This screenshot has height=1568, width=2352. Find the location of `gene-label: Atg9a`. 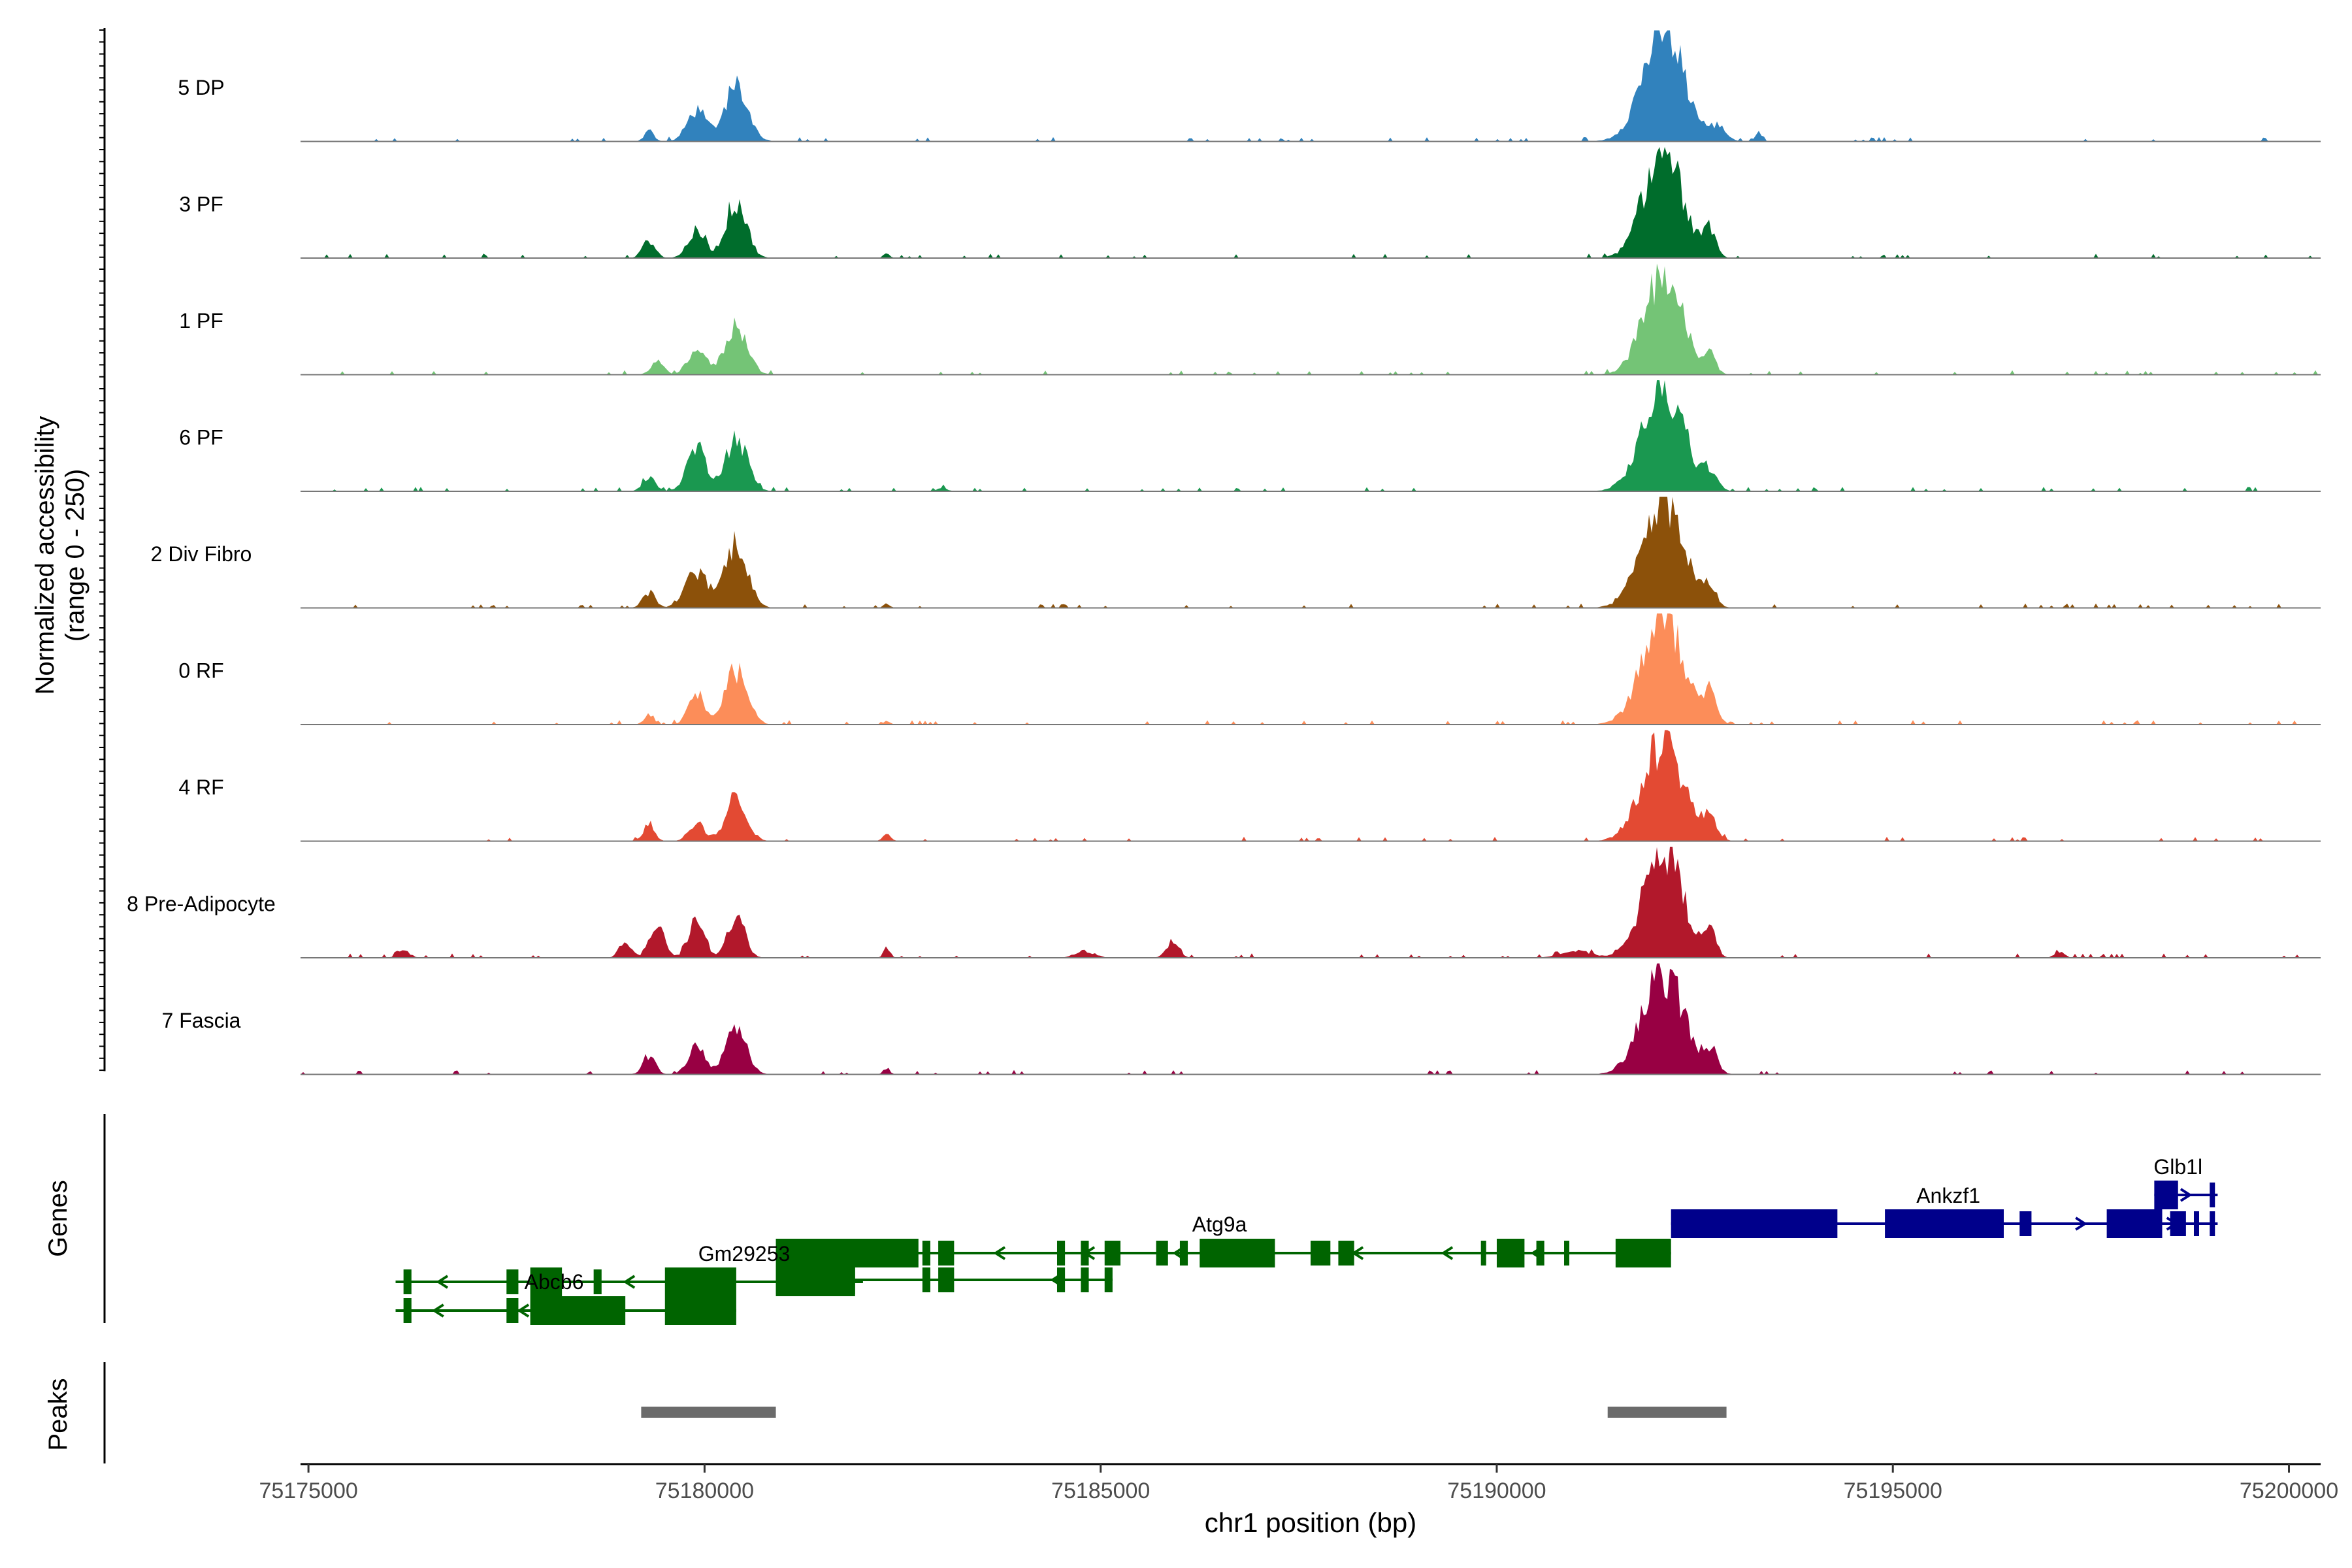

gene-label: Atg9a is located at coordinates (1219, 1224).